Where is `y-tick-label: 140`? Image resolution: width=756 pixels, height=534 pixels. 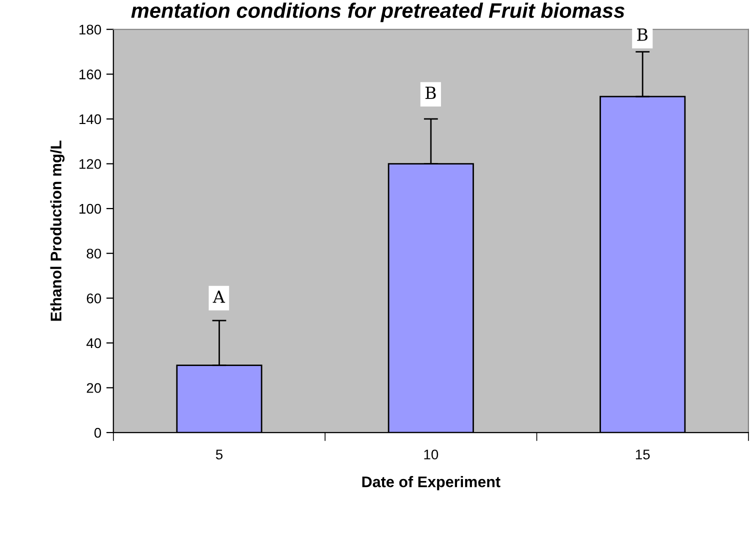 y-tick-label: 140 is located at coordinates (90, 119).